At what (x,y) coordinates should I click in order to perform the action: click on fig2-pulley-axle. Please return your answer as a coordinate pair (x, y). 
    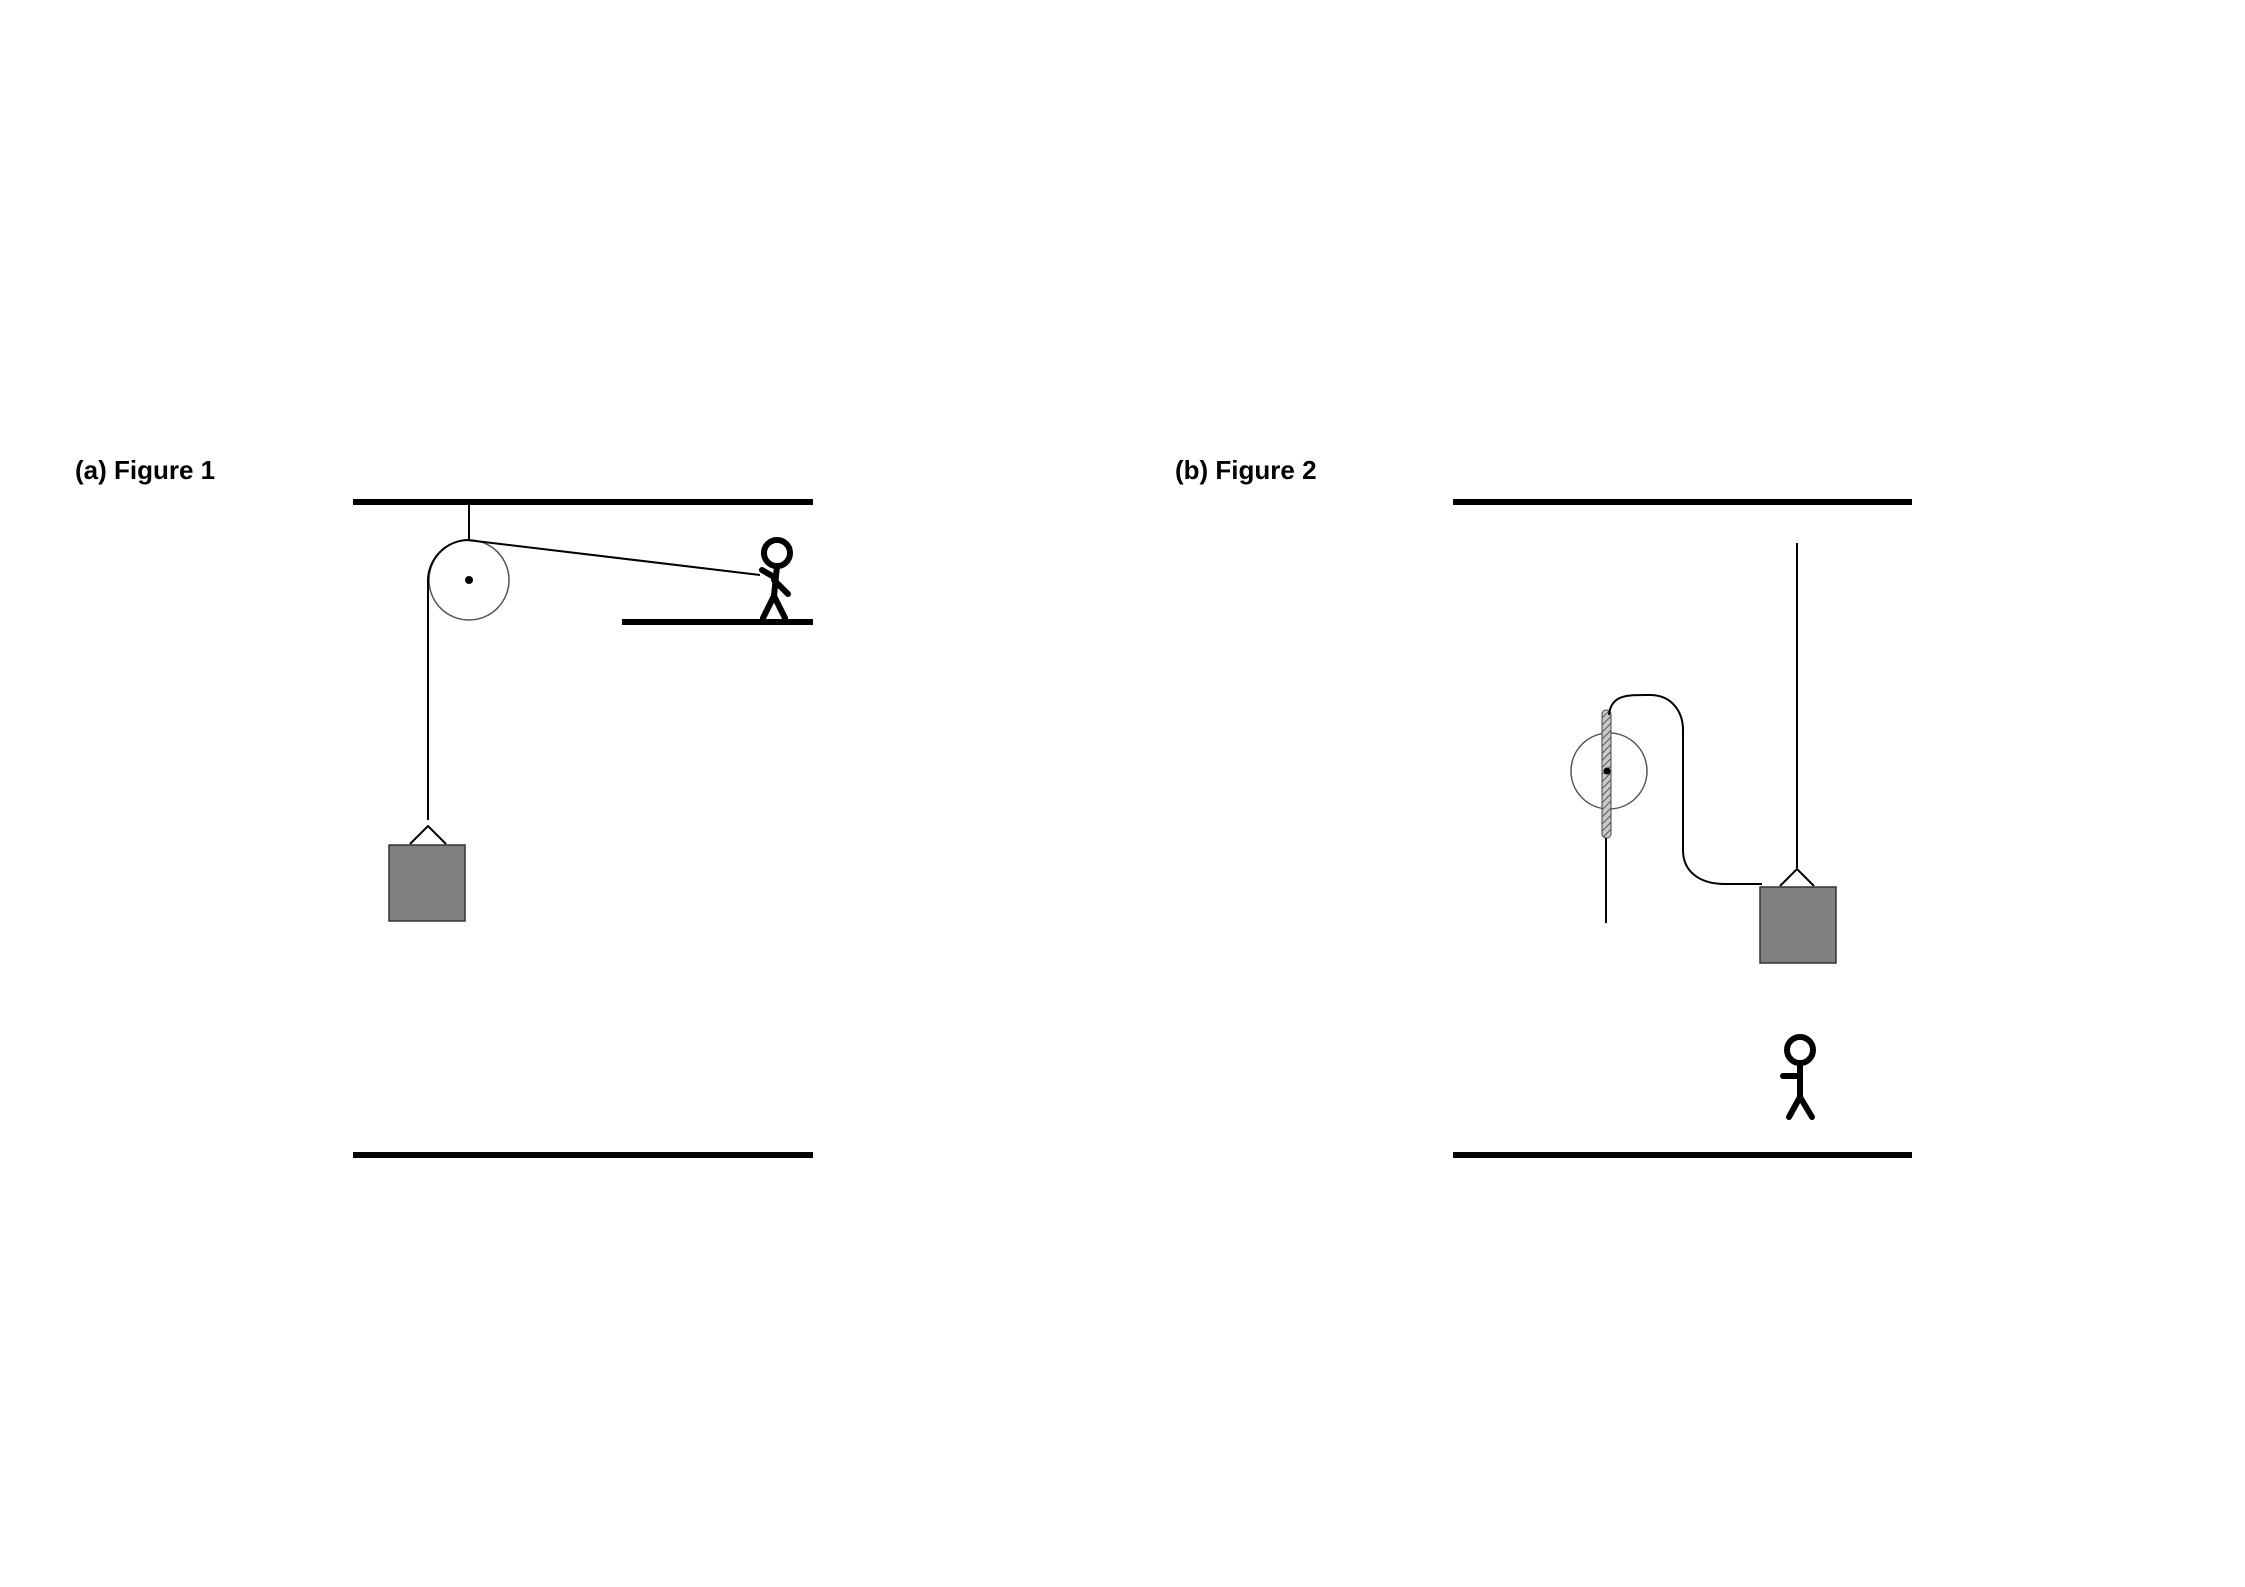
    Looking at the image, I should click on (1607, 771).